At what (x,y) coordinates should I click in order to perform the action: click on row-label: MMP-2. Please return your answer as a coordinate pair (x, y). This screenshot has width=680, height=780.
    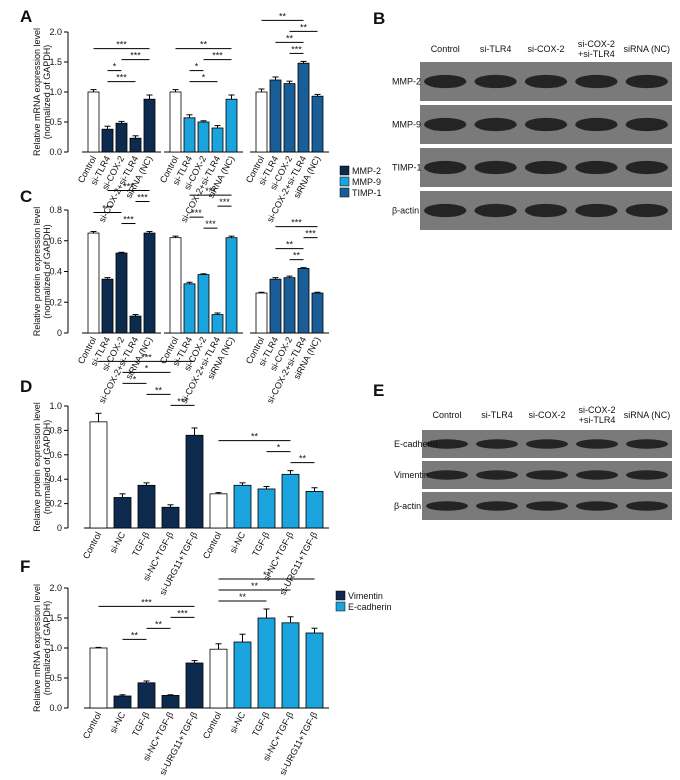
    Looking at the image, I should click on (406, 82).